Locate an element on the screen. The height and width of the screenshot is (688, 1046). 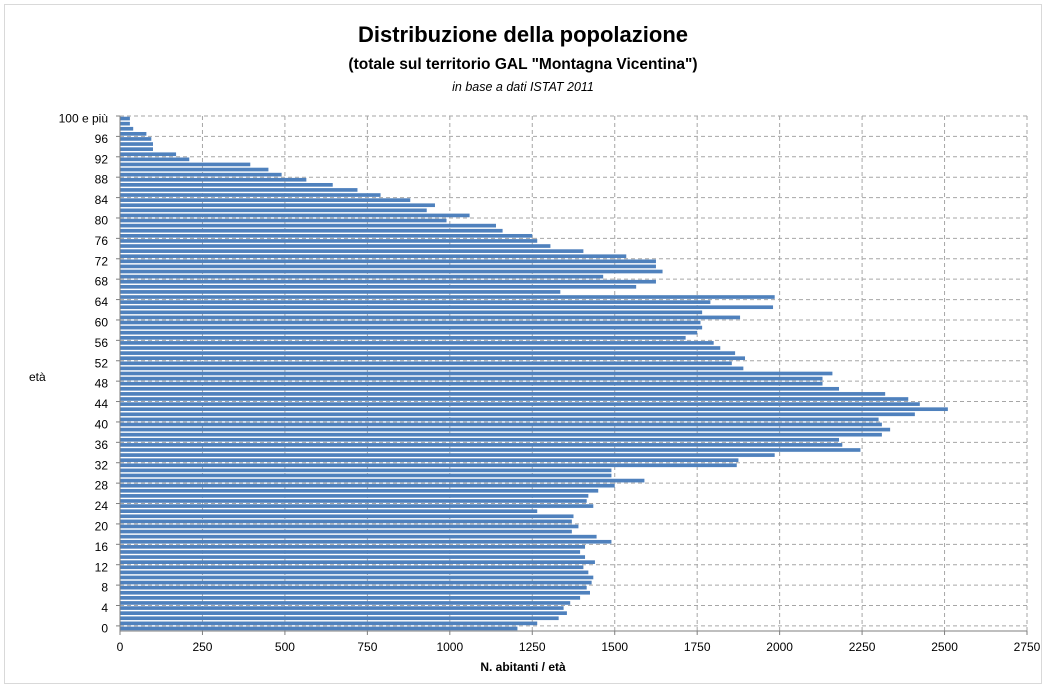
y-tick-label: 48 is located at coordinates (102, 384).